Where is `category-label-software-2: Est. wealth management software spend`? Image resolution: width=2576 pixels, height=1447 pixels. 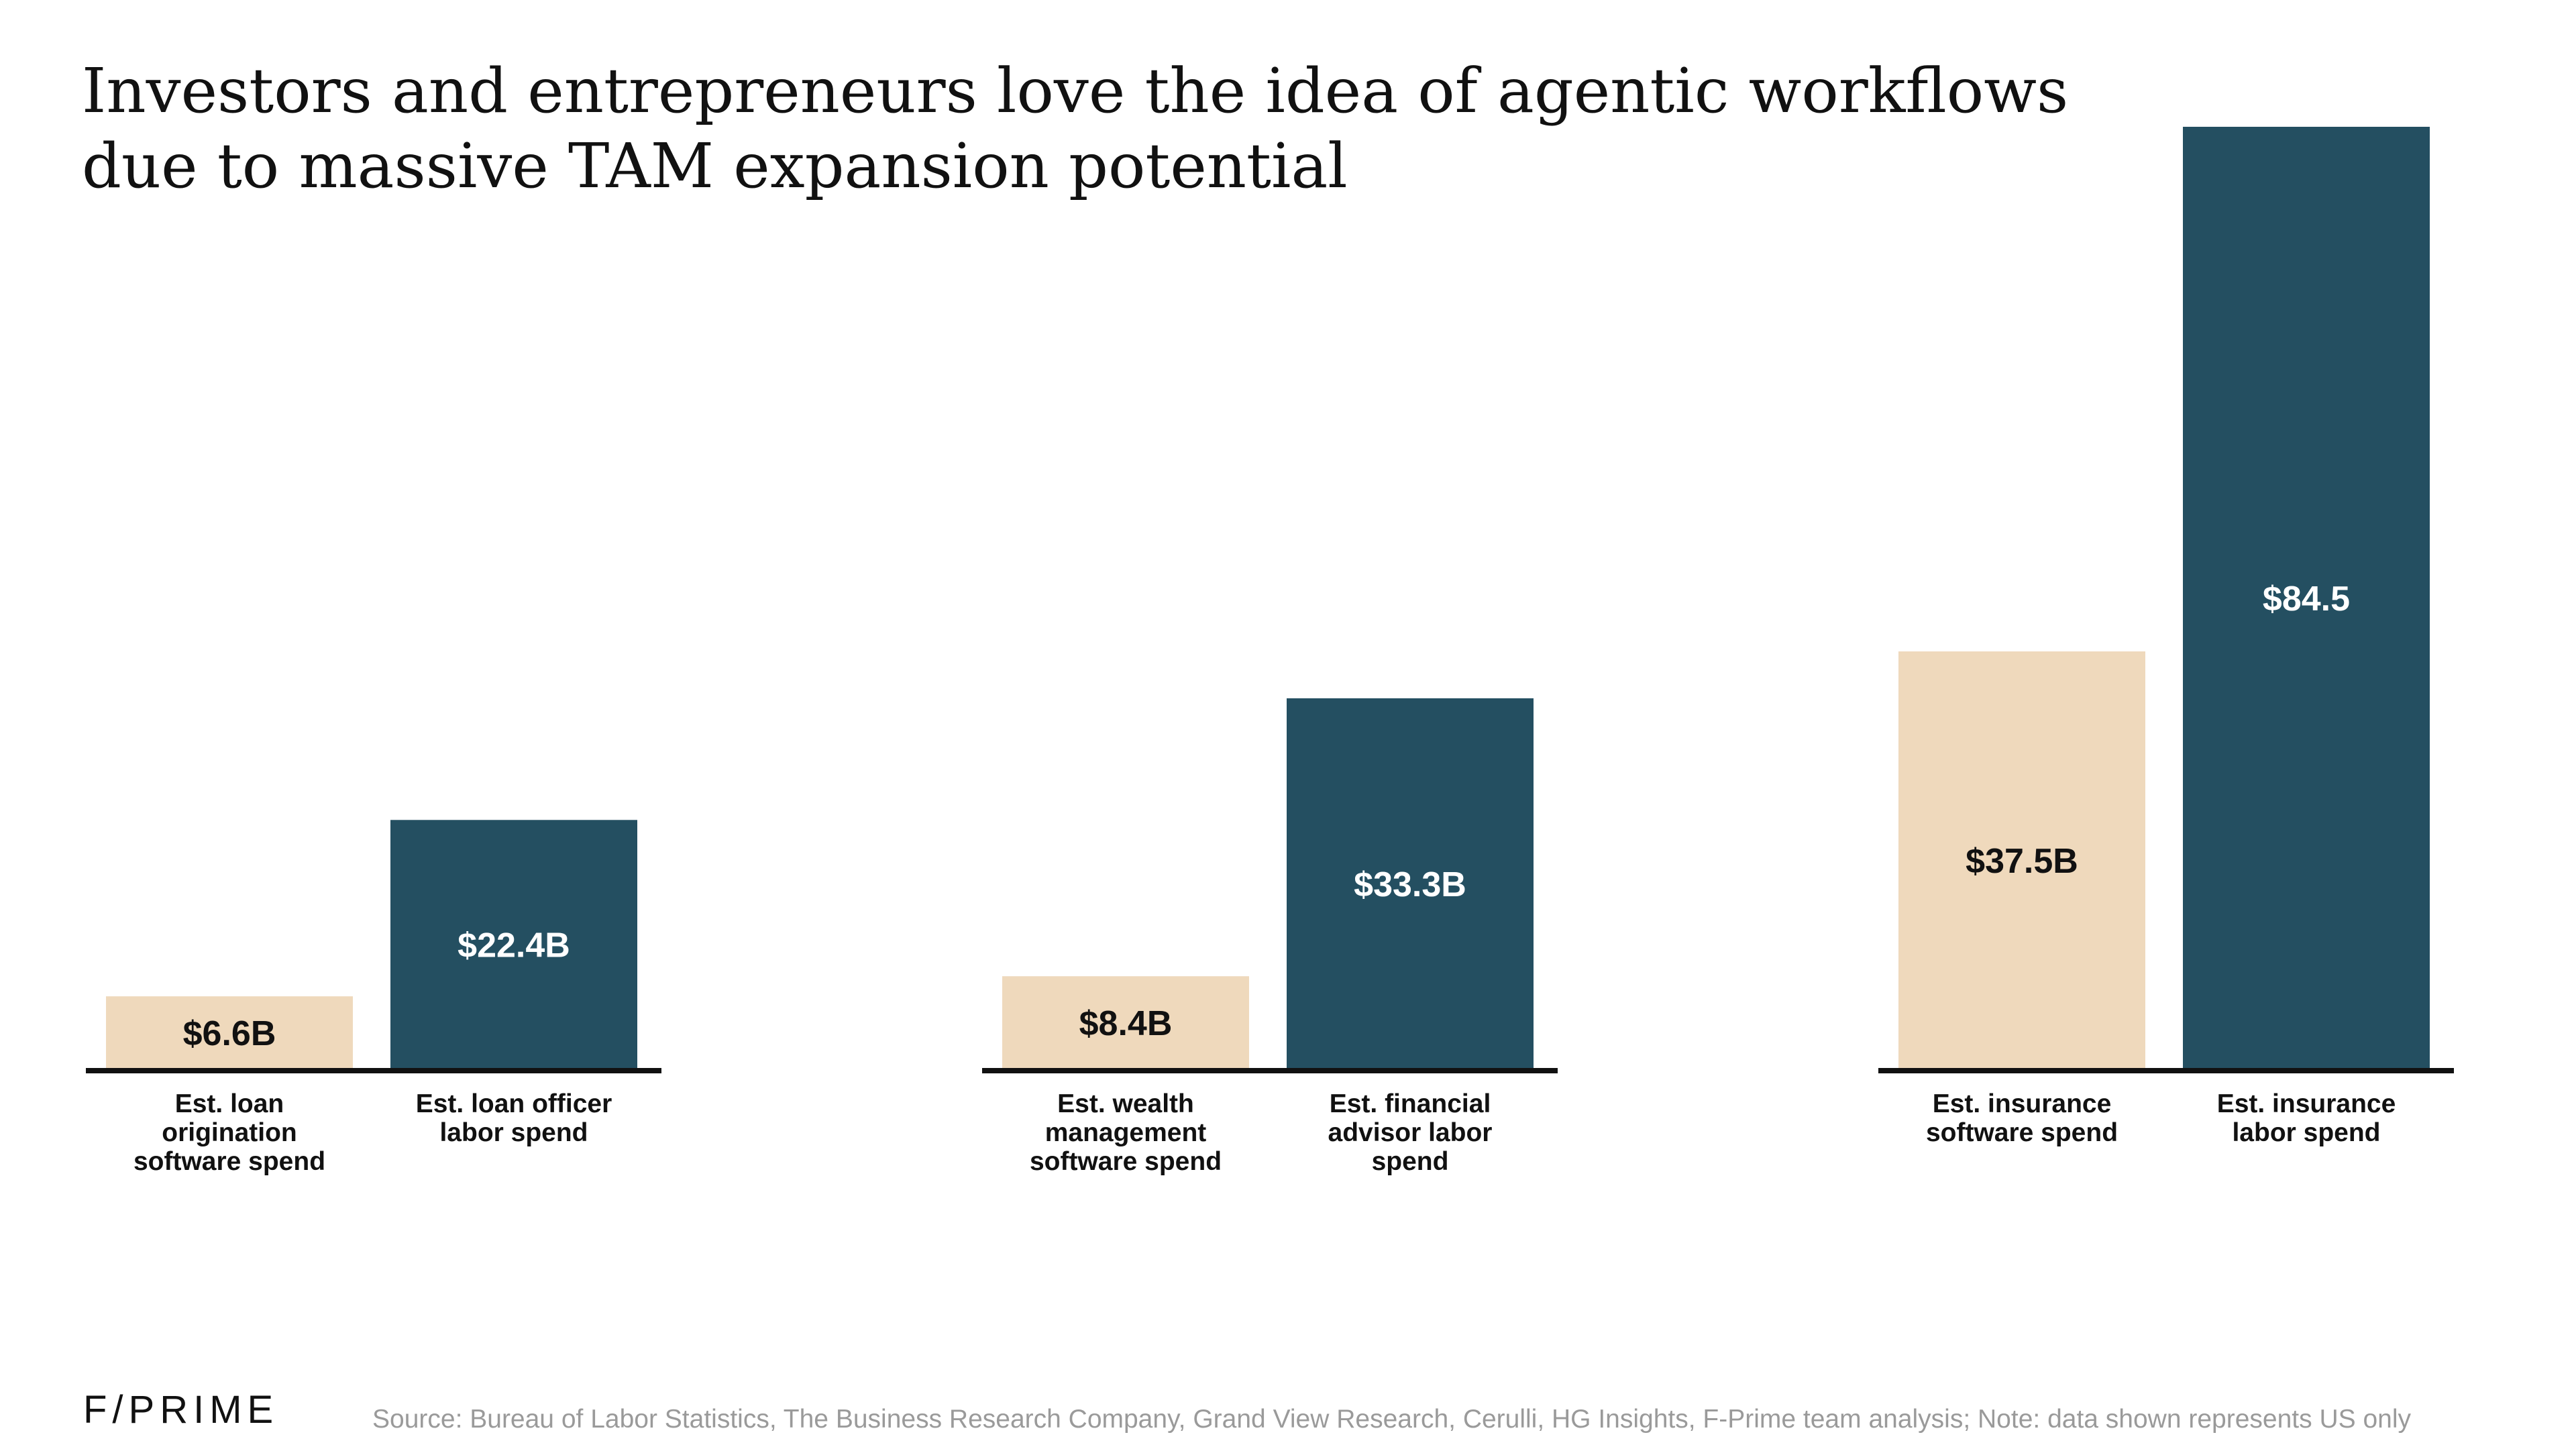 category-label-software-2: Est. wealth management software spend is located at coordinates (1126, 1132).